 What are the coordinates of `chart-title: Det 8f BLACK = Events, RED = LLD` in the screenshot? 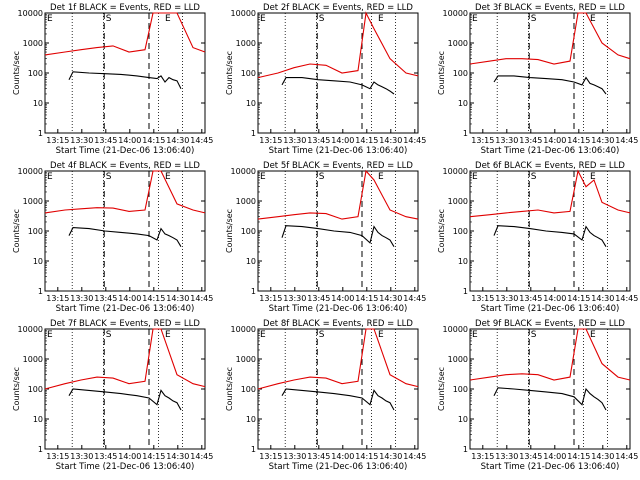 It's located at (338, 324).